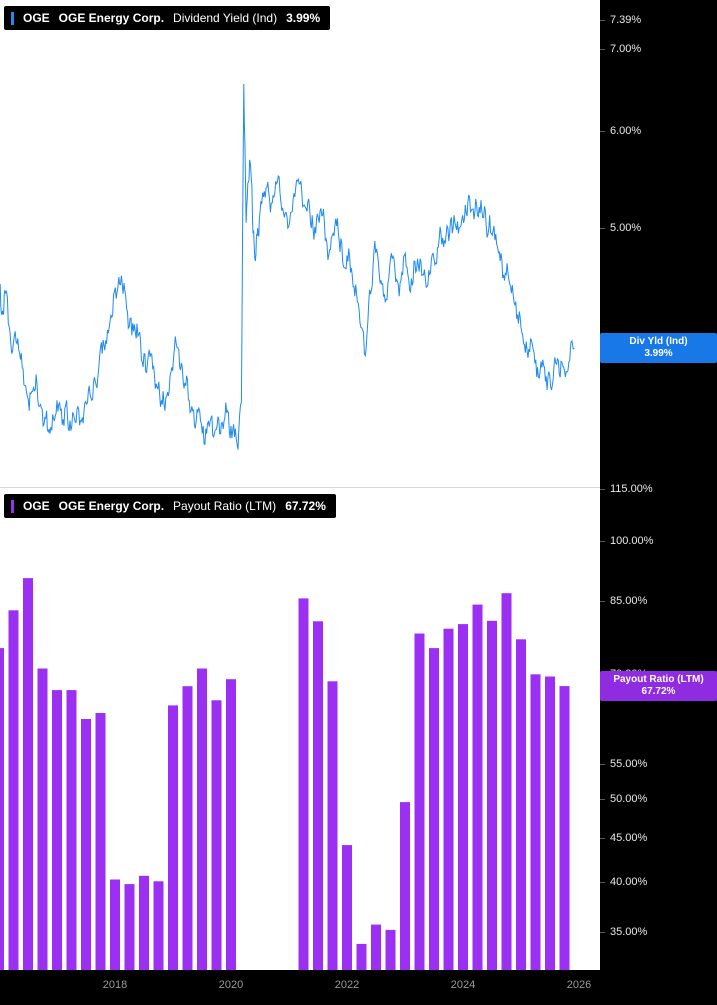 The width and height of the screenshot is (717, 1005). What do you see at coordinates (623, 838) in the screenshot?
I see `y-axis-label: 45.00%` at bounding box center [623, 838].